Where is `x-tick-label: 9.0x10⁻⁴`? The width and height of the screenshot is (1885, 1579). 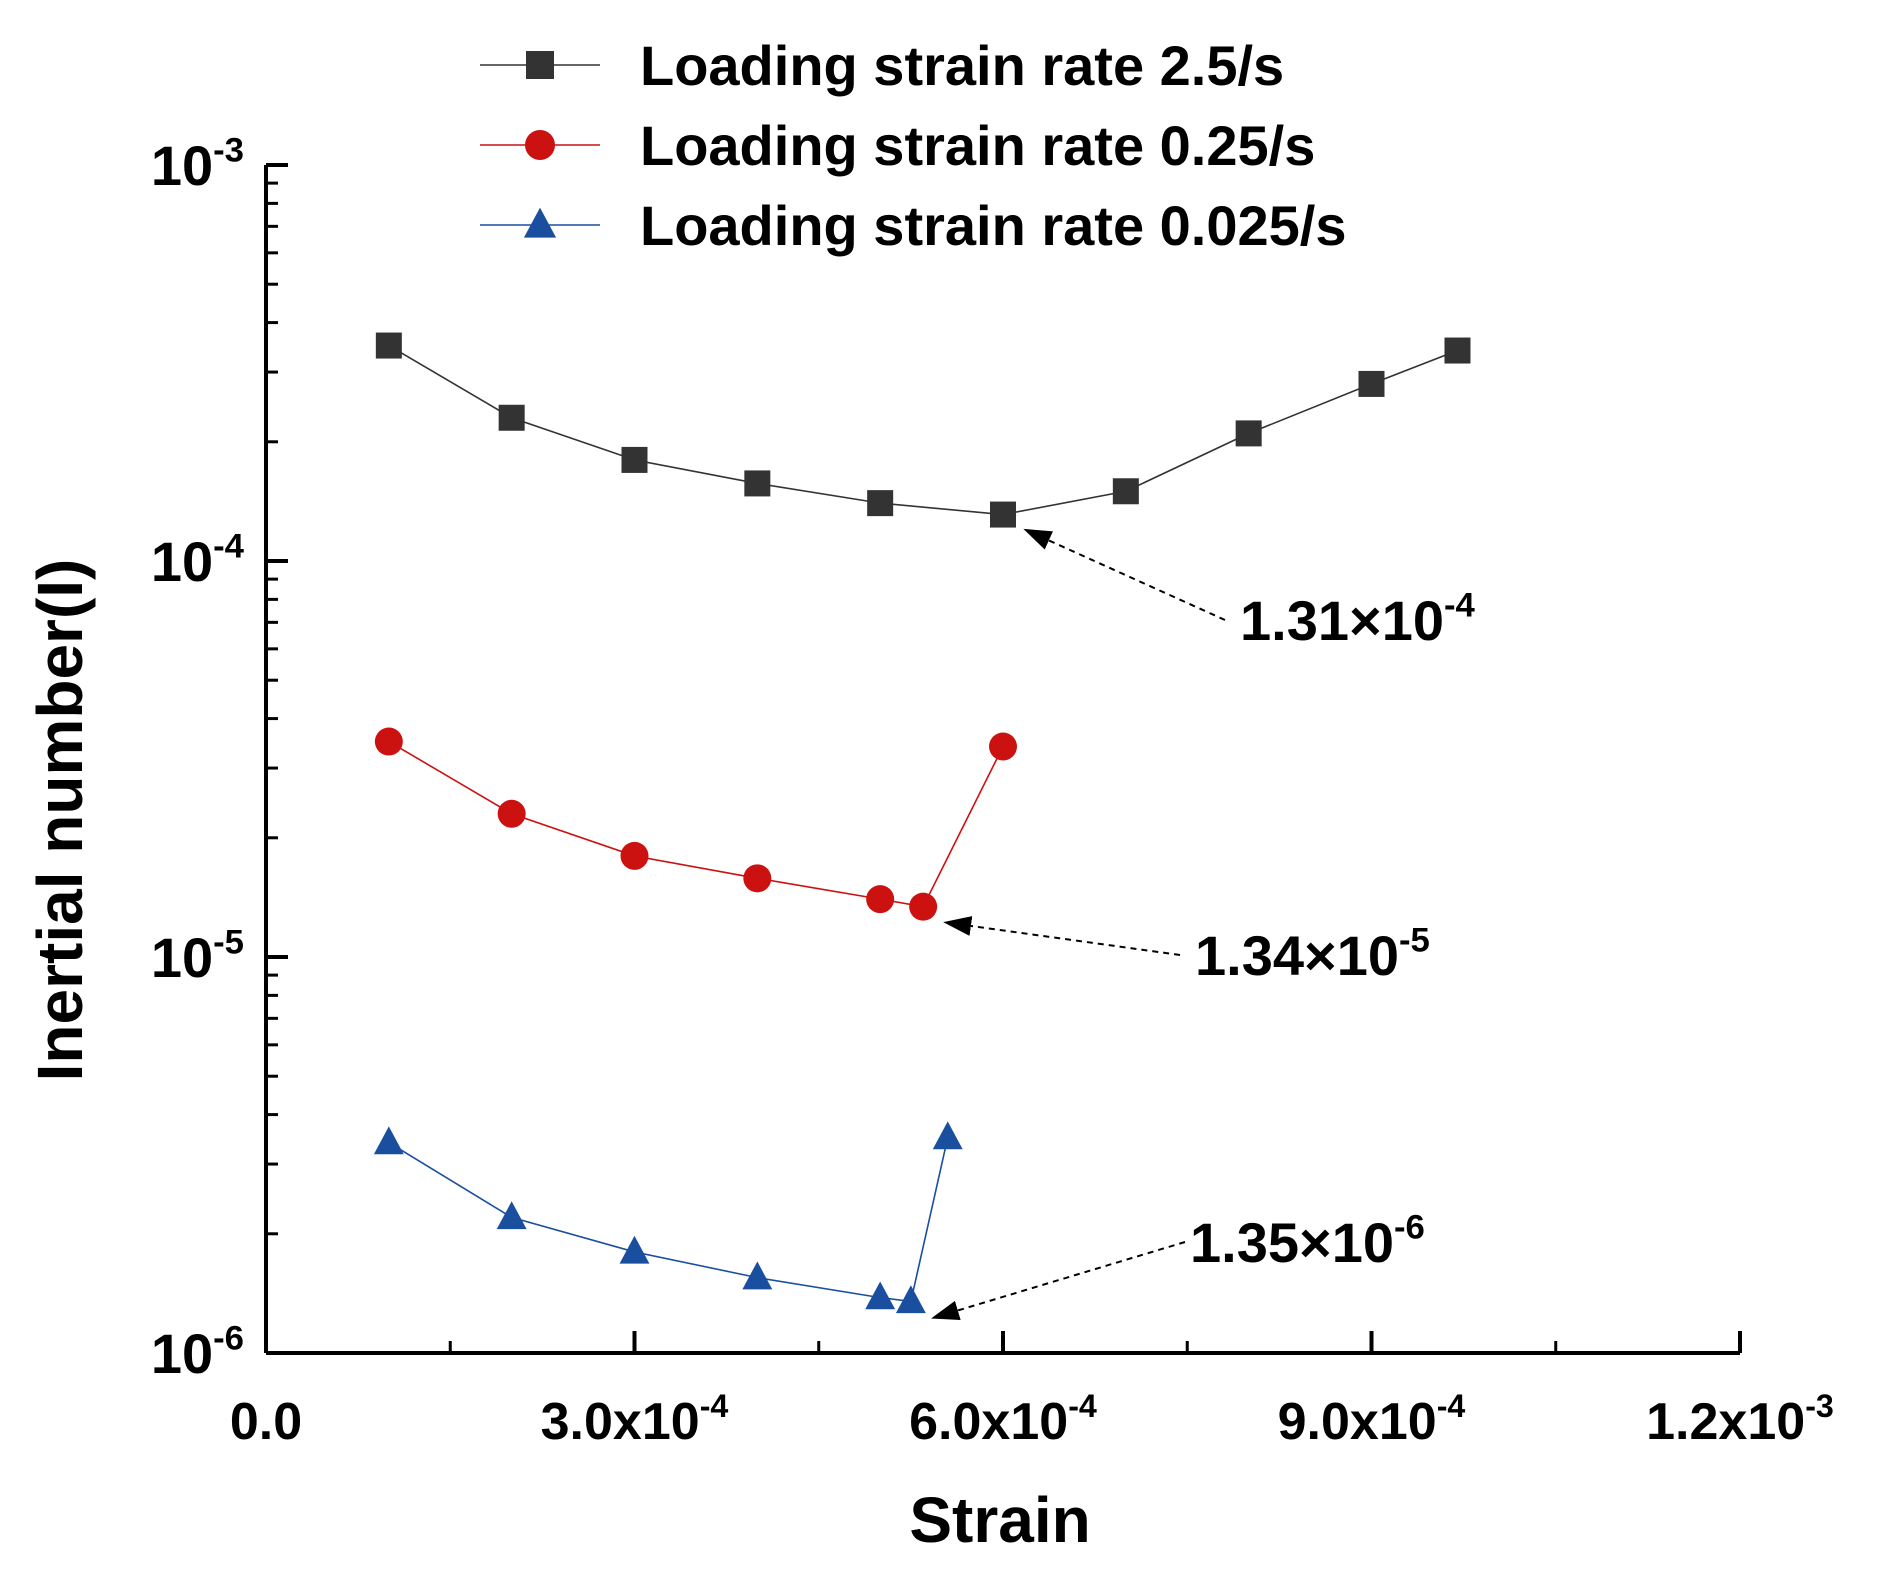
x-tick-label: 9.0x10⁻⁴ is located at coordinates (1372, 1419).